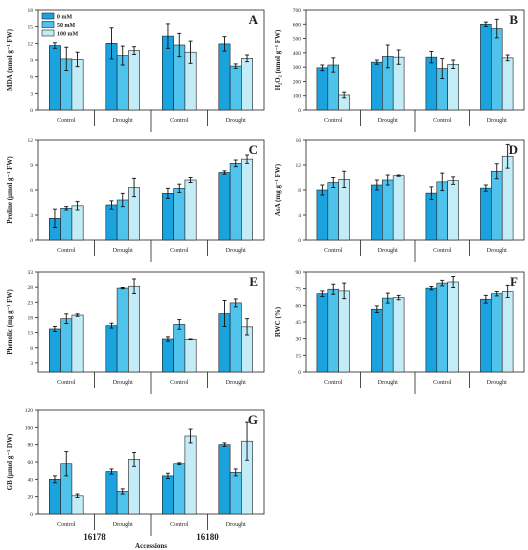 This screenshot has height=550, width=528. Describe the element at coordinates (278, 189) in the screenshot. I see `y-axis-label: AsA (mg g⁻¹ FW)` at that location.